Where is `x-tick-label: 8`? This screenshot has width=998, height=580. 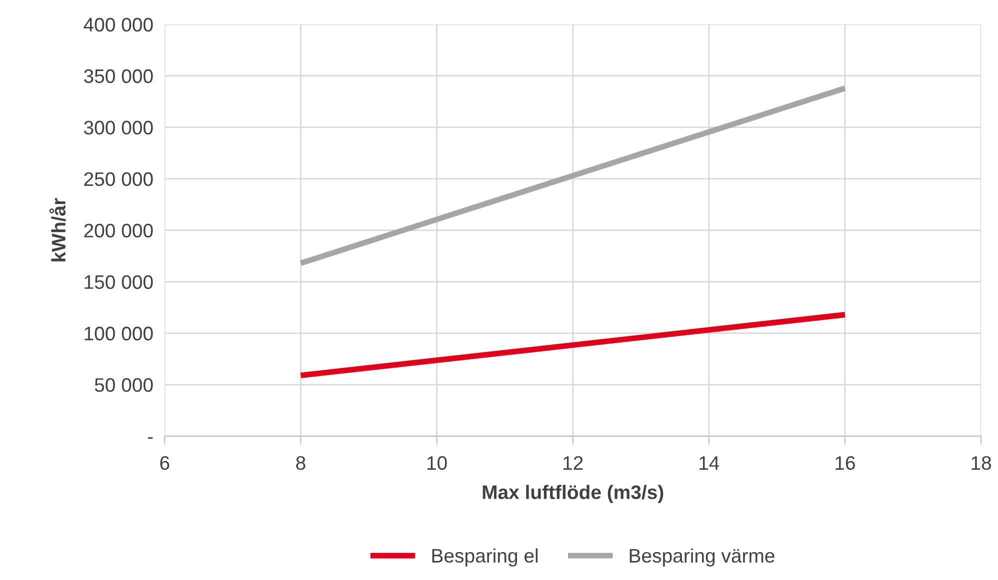
x-tick-label: 8 is located at coordinates (301, 463).